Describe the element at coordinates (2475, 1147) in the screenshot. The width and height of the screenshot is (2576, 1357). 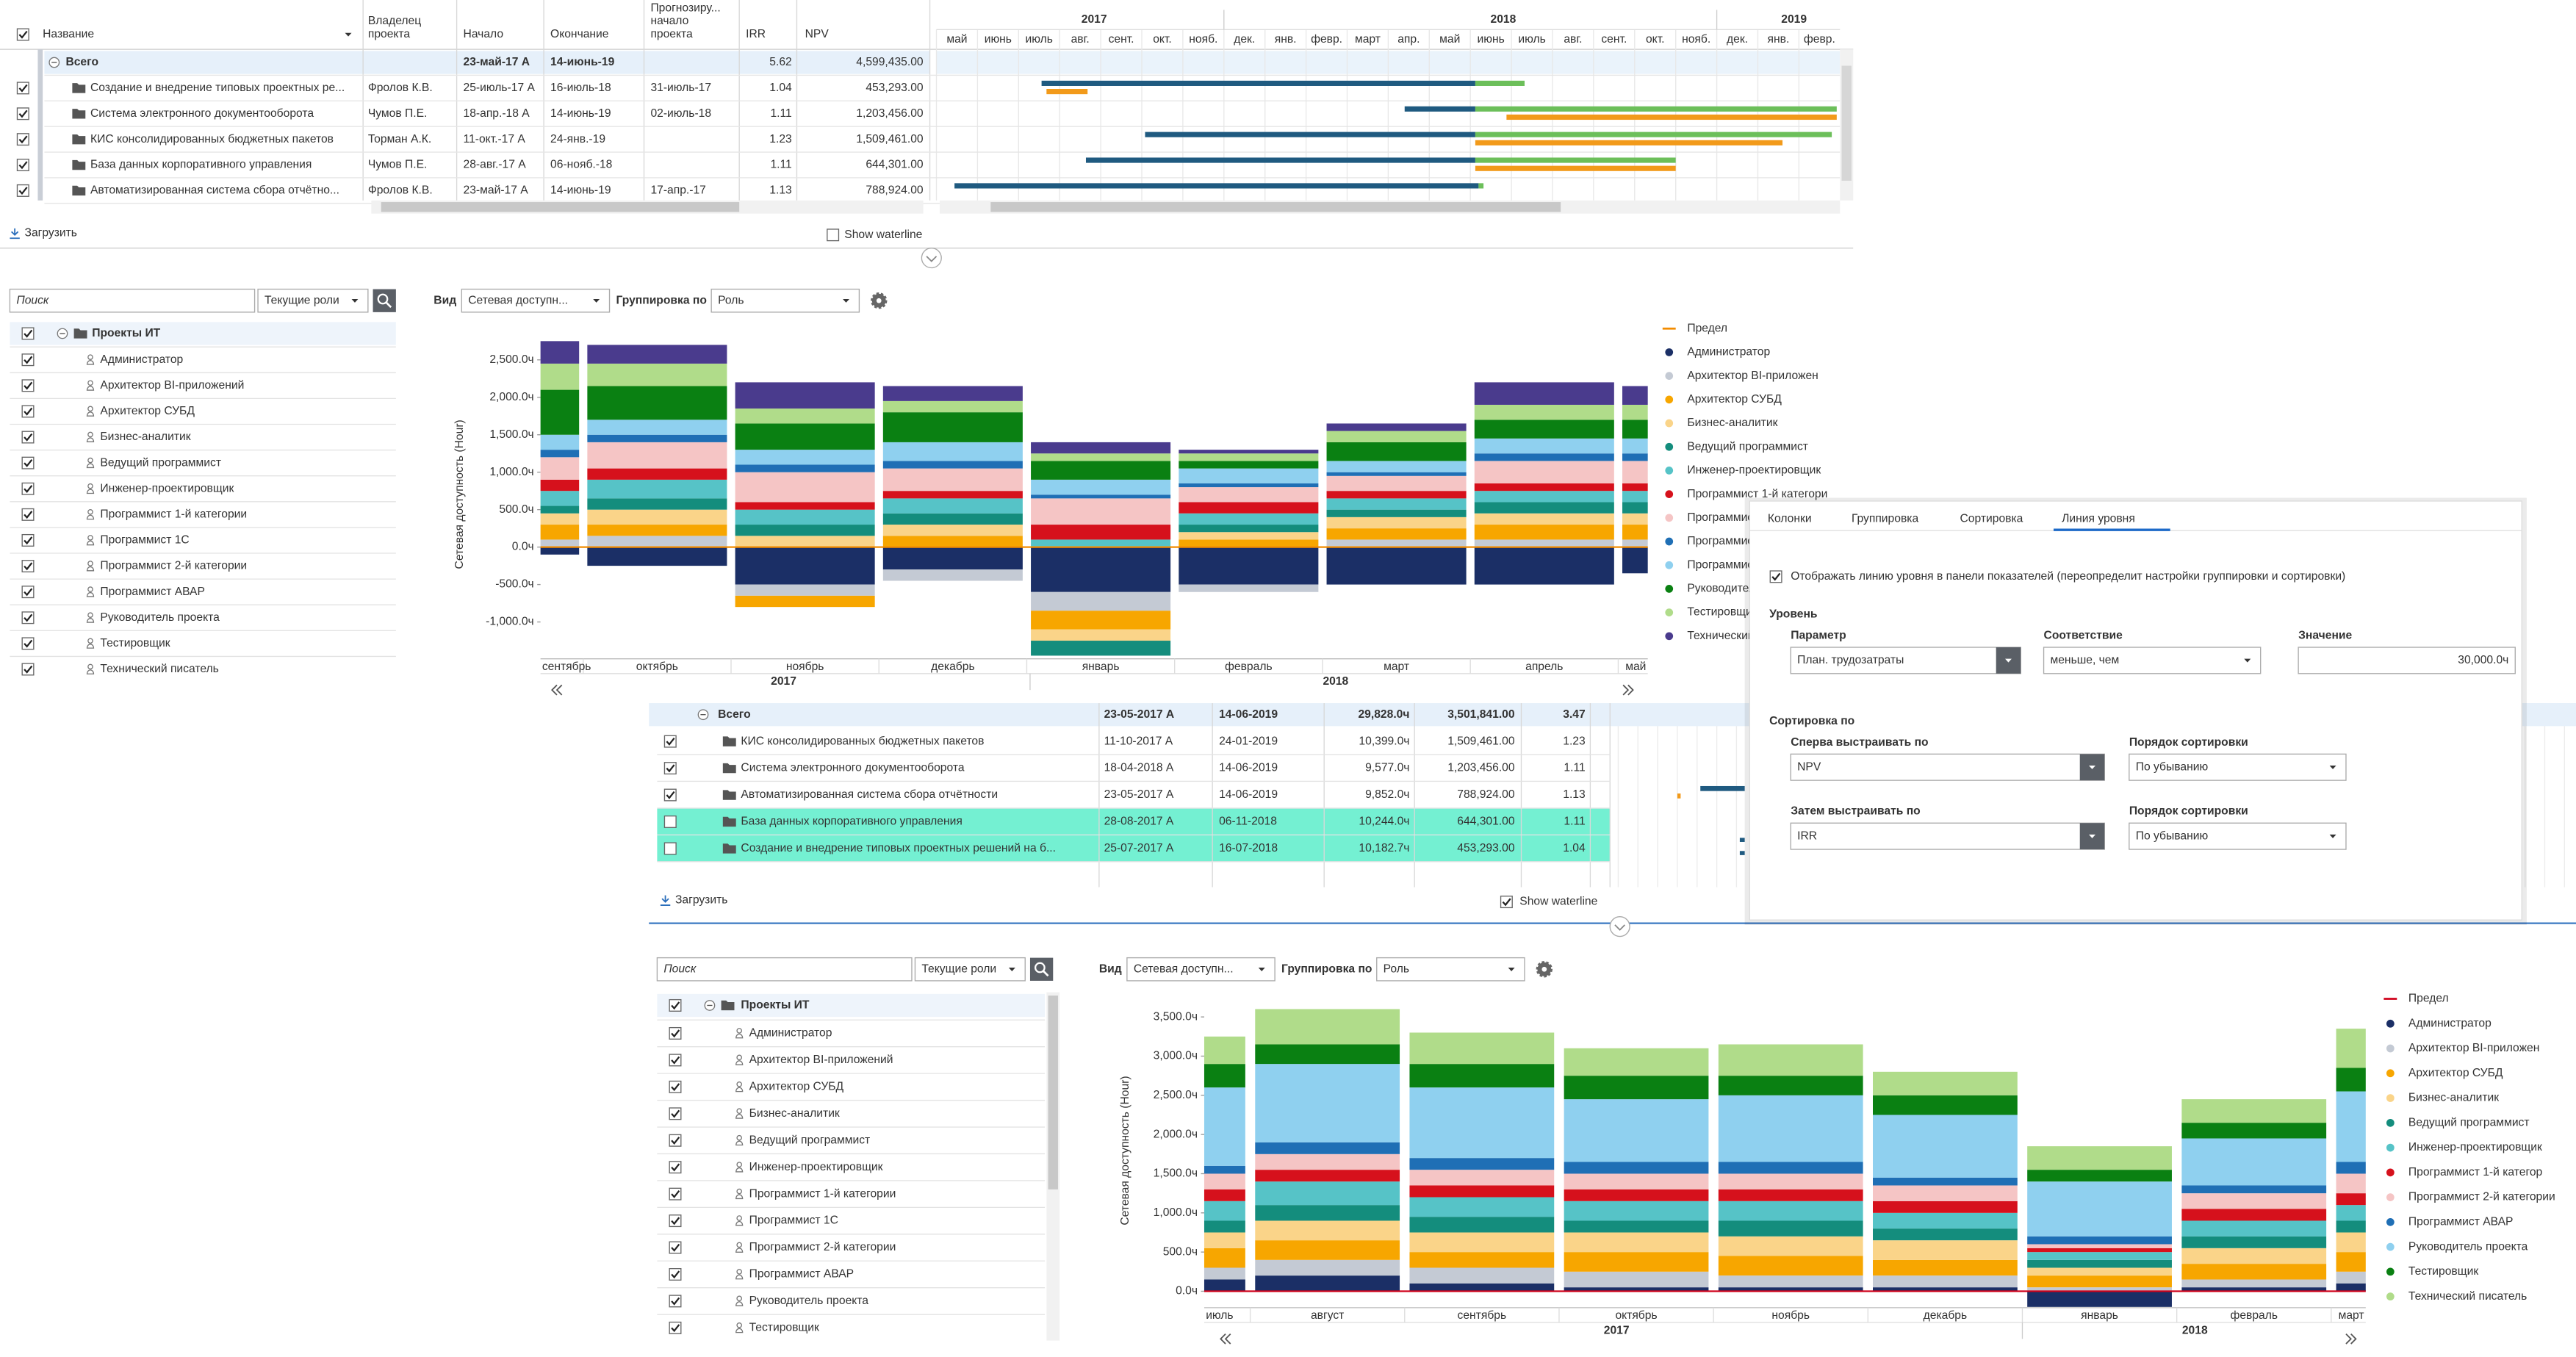
I see `legend-label: Инженер-проектировщик` at that location.